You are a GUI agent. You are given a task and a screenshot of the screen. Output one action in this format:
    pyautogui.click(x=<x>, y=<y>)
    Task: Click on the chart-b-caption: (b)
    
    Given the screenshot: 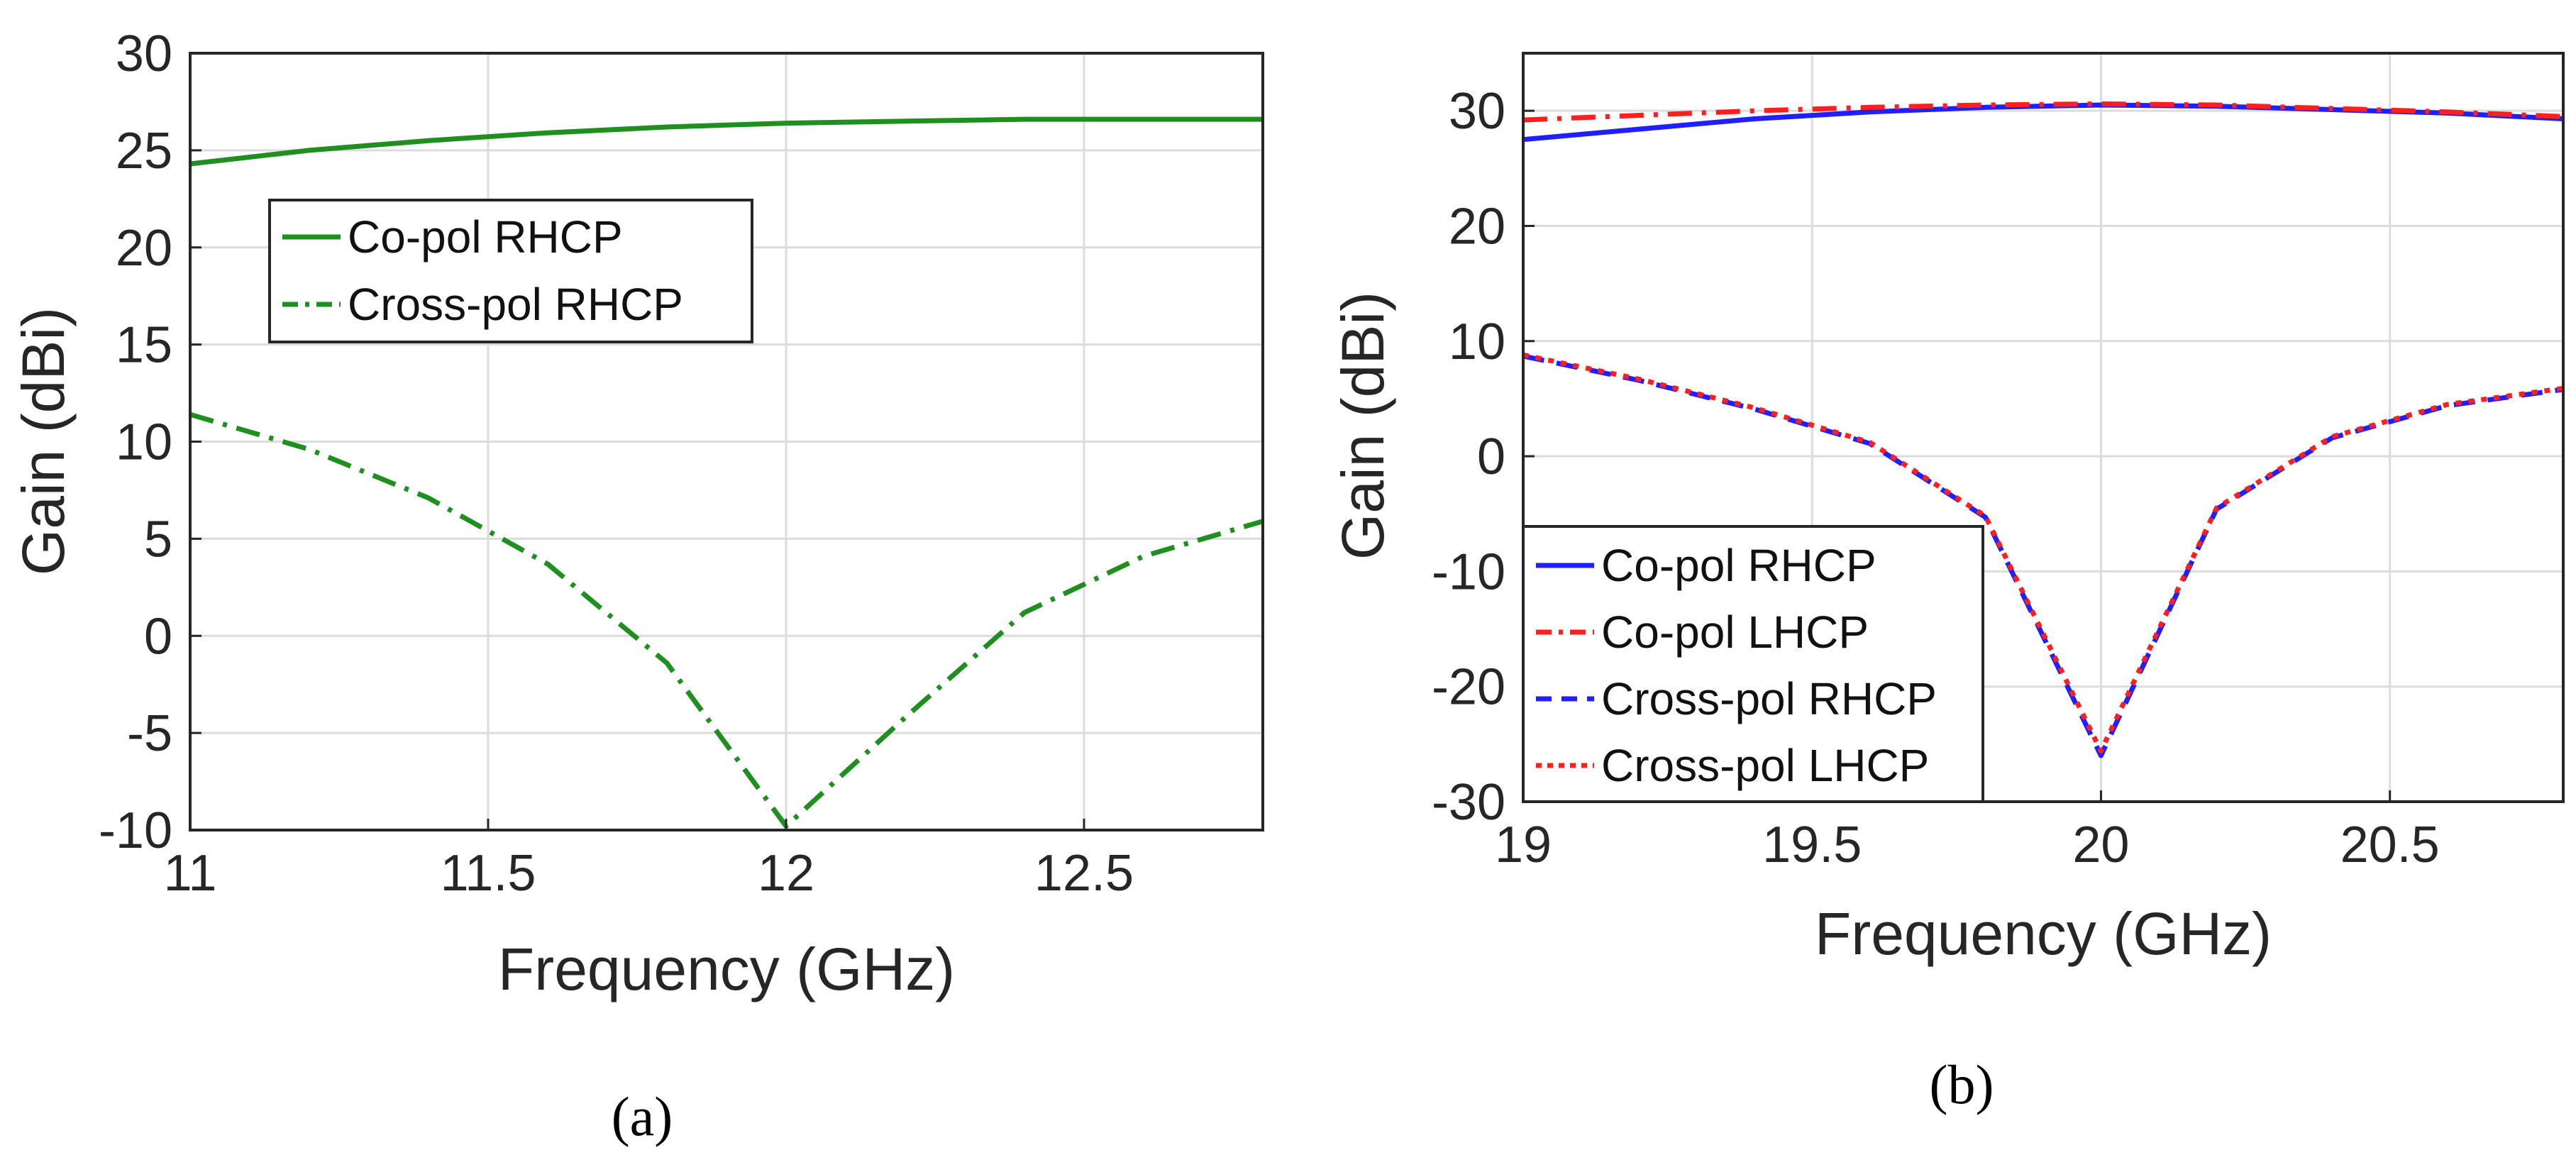 What is the action you would take?
    pyautogui.click(x=1962, y=1084)
    